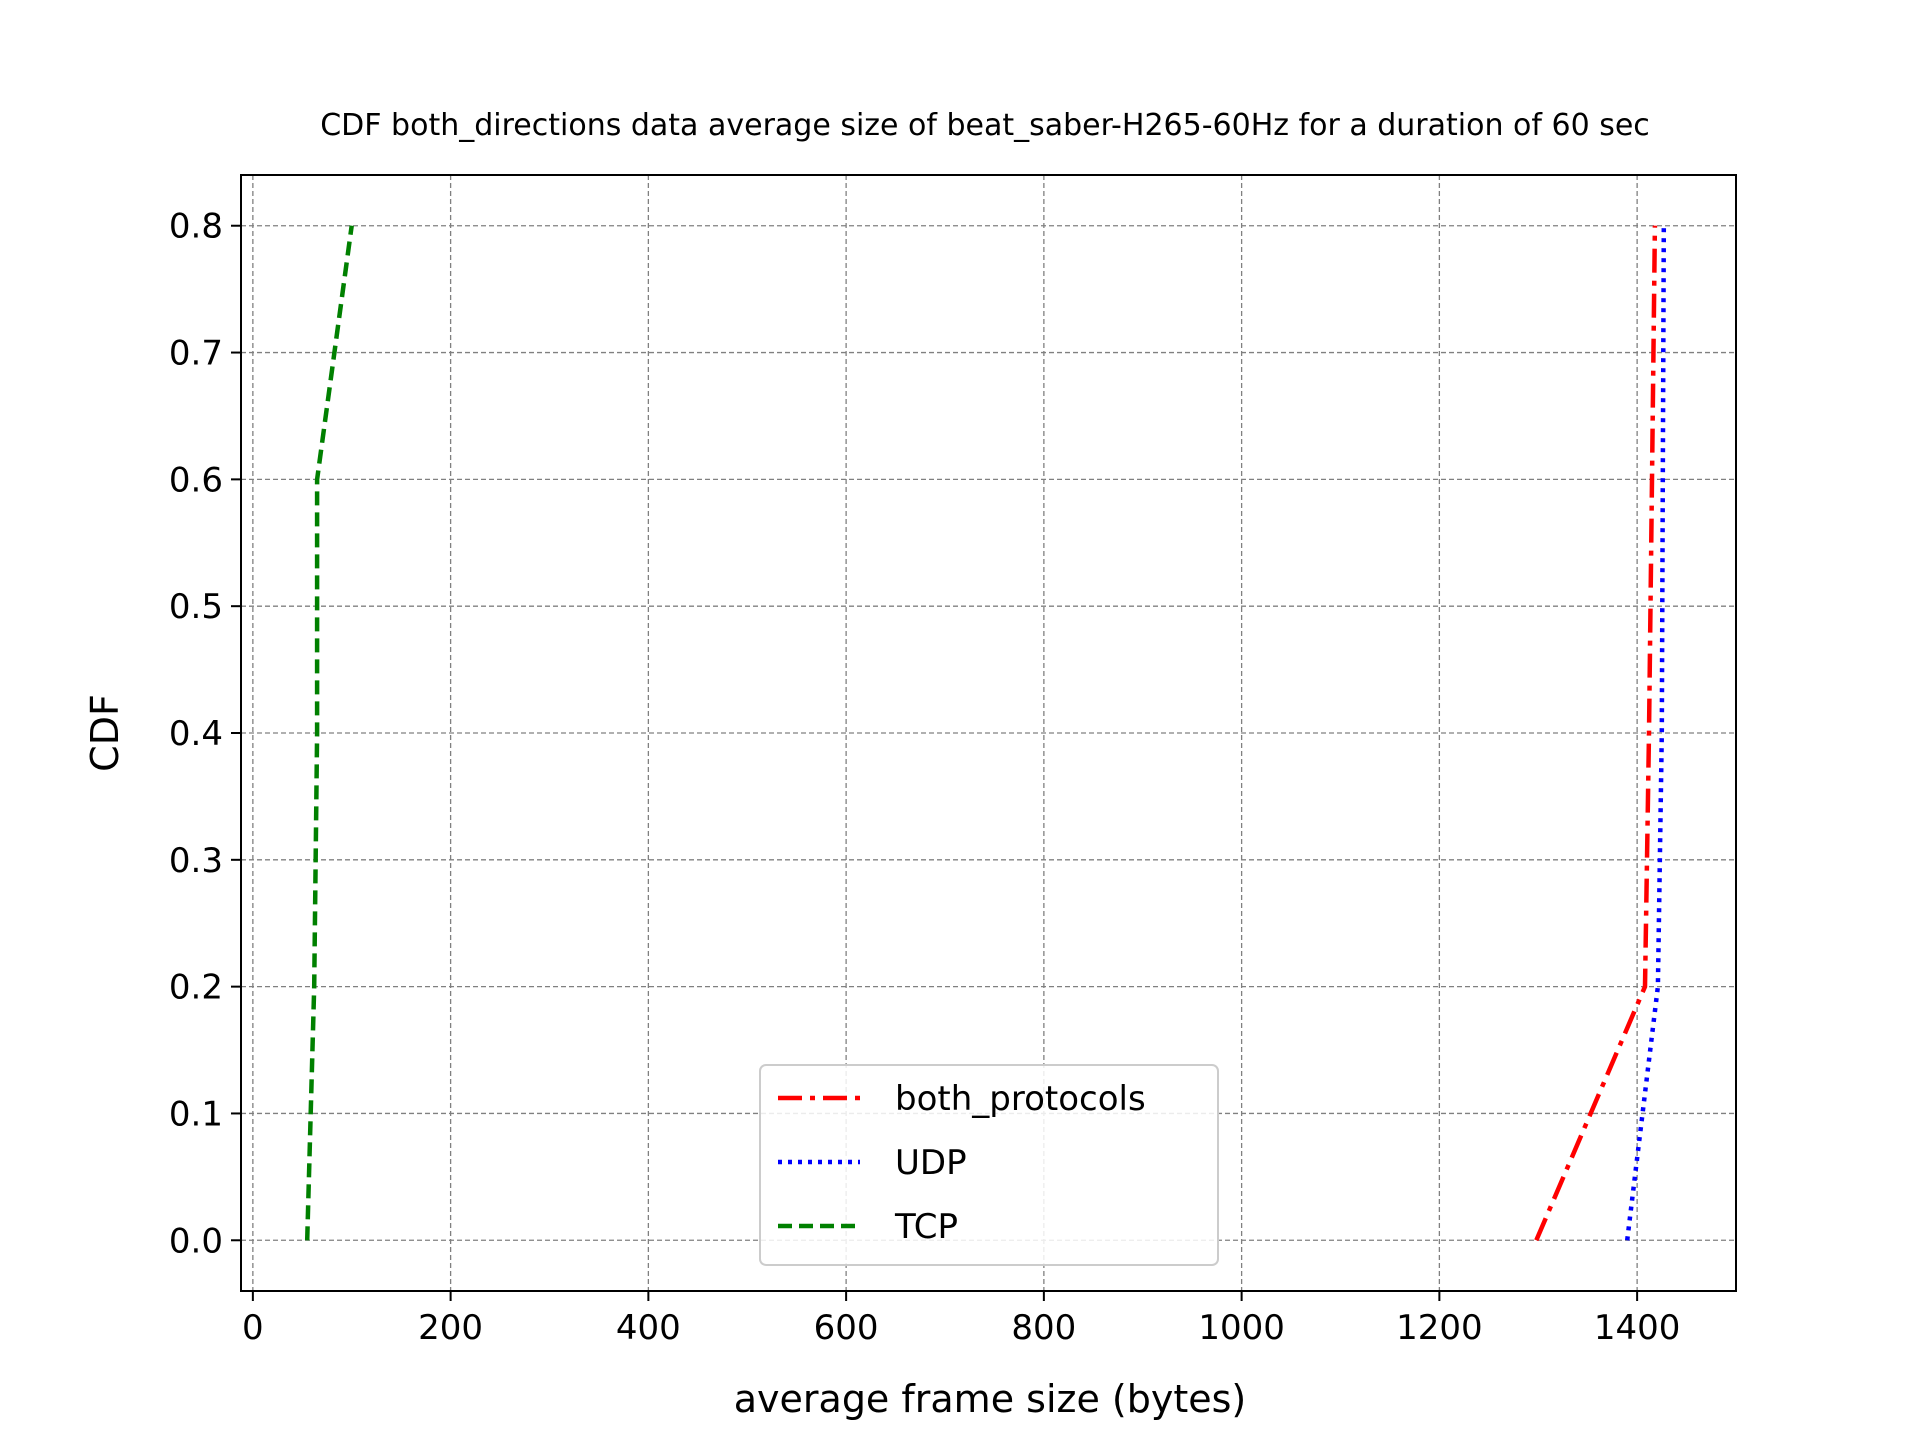 The image size is (1920, 1440). I want to click on y-tick-label: 0.2, so click(196, 988).